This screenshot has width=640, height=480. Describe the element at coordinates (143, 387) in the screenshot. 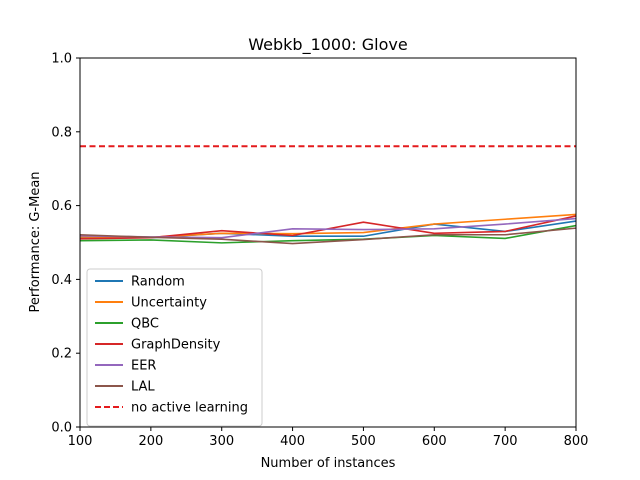

I see `legend-label-lal: LAL` at that location.